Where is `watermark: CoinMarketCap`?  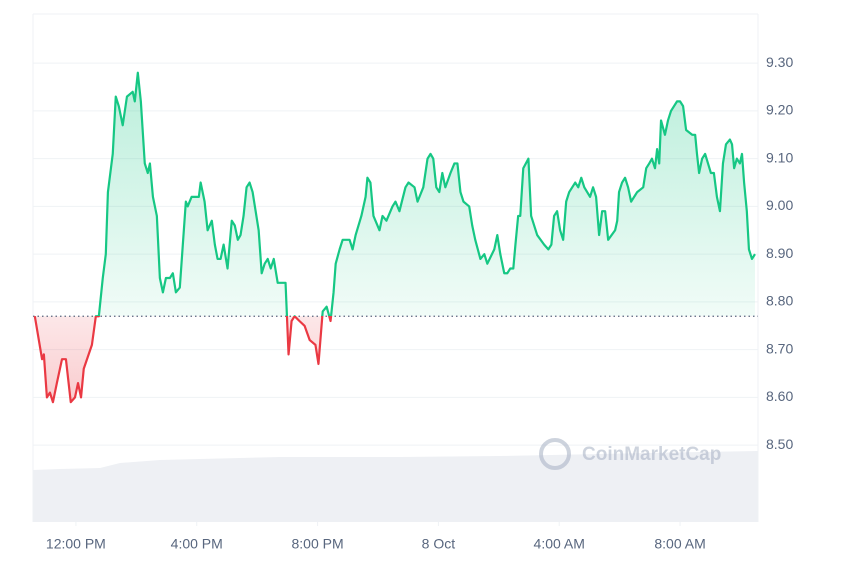
watermark: CoinMarketCap is located at coordinates (630, 454).